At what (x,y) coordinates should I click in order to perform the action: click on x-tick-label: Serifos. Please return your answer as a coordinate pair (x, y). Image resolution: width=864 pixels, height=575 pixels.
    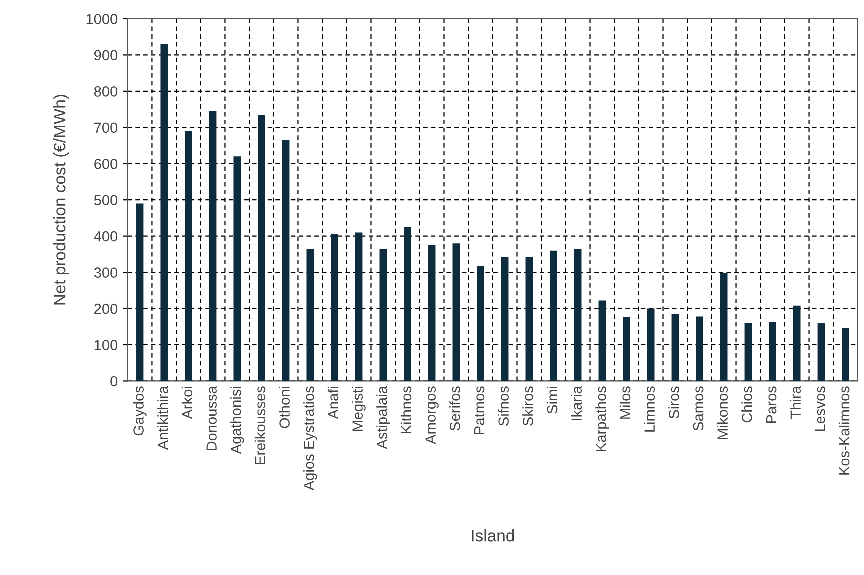
    Looking at the image, I should click on (455, 408).